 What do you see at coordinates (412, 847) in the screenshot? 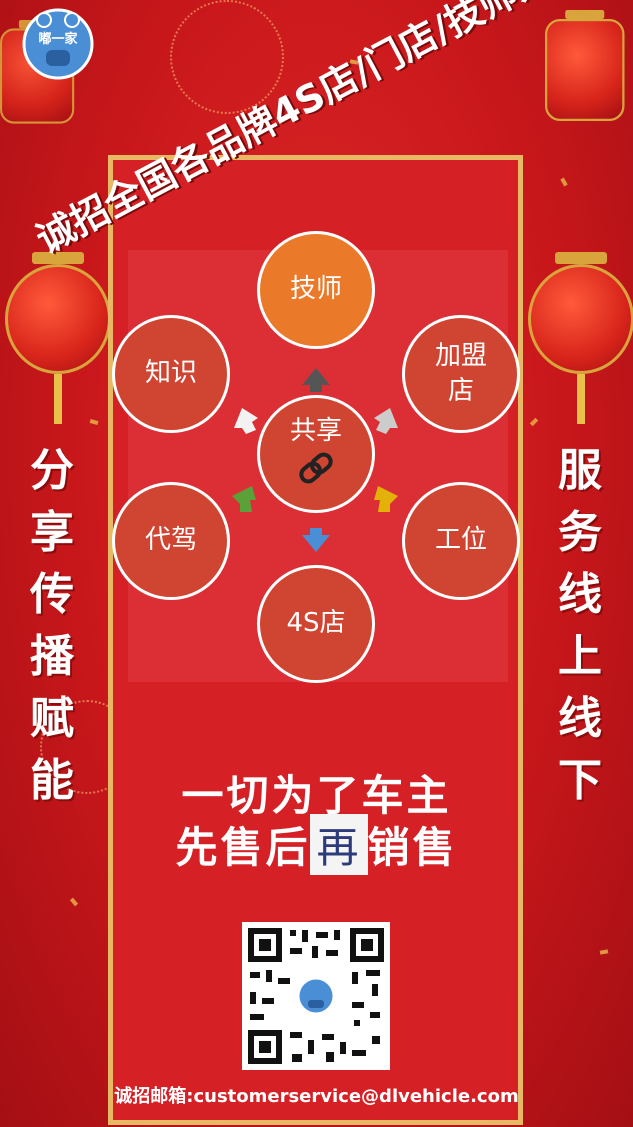
I see `slogan-suffix: 销售` at bounding box center [412, 847].